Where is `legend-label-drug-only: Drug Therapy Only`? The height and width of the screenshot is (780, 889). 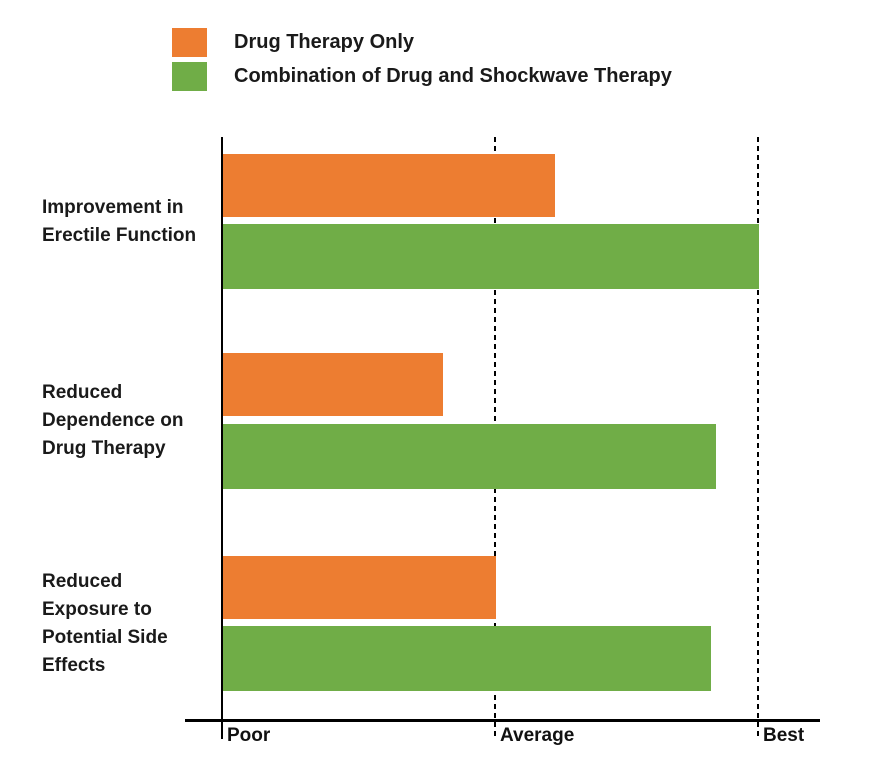 legend-label-drug-only: Drug Therapy Only is located at coordinates (324, 42).